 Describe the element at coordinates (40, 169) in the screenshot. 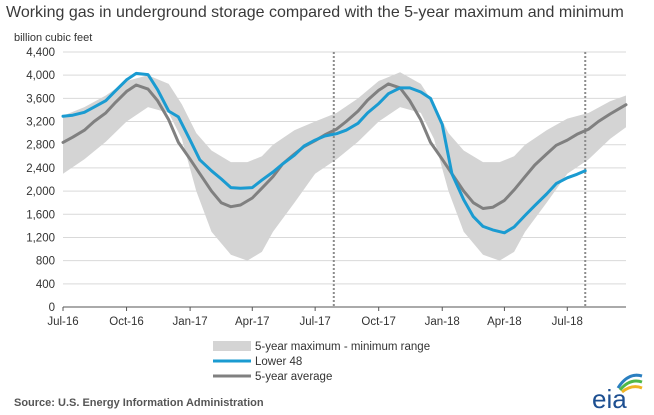

I see `y-tick-label: 2,400` at that location.